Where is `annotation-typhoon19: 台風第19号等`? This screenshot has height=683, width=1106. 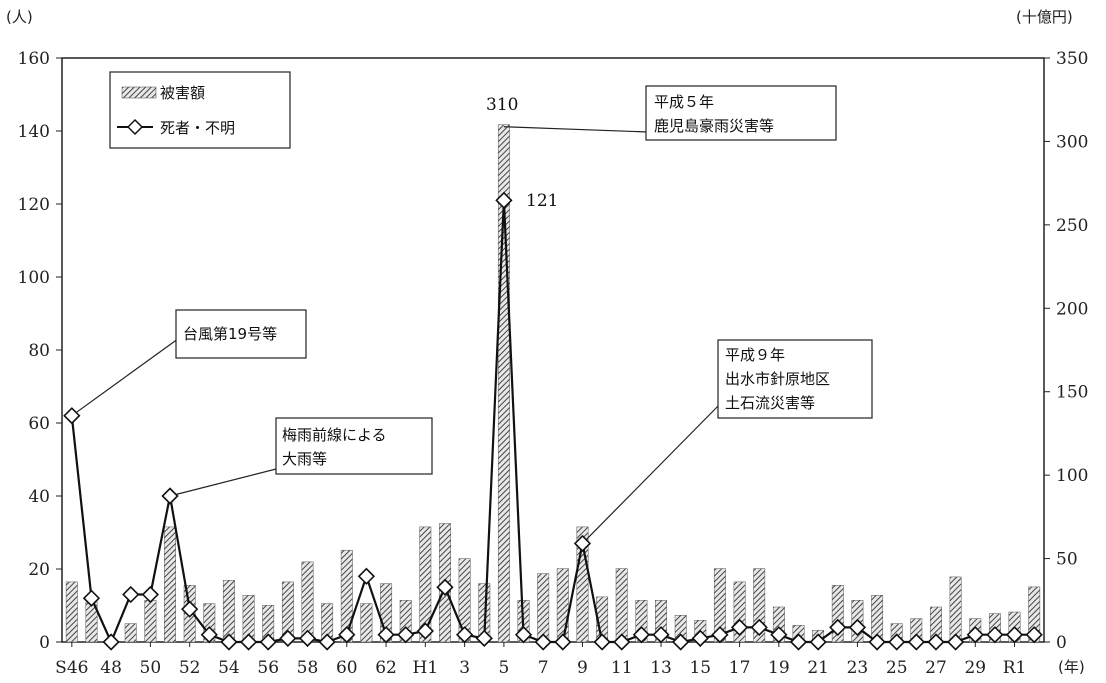 annotation-typhoon19: 台風第19号等 is located at coordinates (241, 334).